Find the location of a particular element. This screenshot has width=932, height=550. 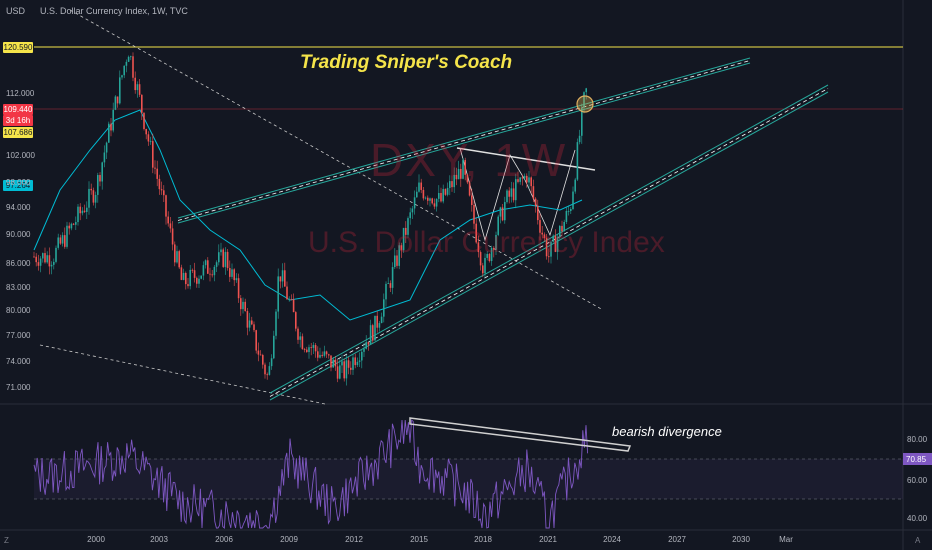

y-tick: 102.000 is located at coordinates (20, 155).